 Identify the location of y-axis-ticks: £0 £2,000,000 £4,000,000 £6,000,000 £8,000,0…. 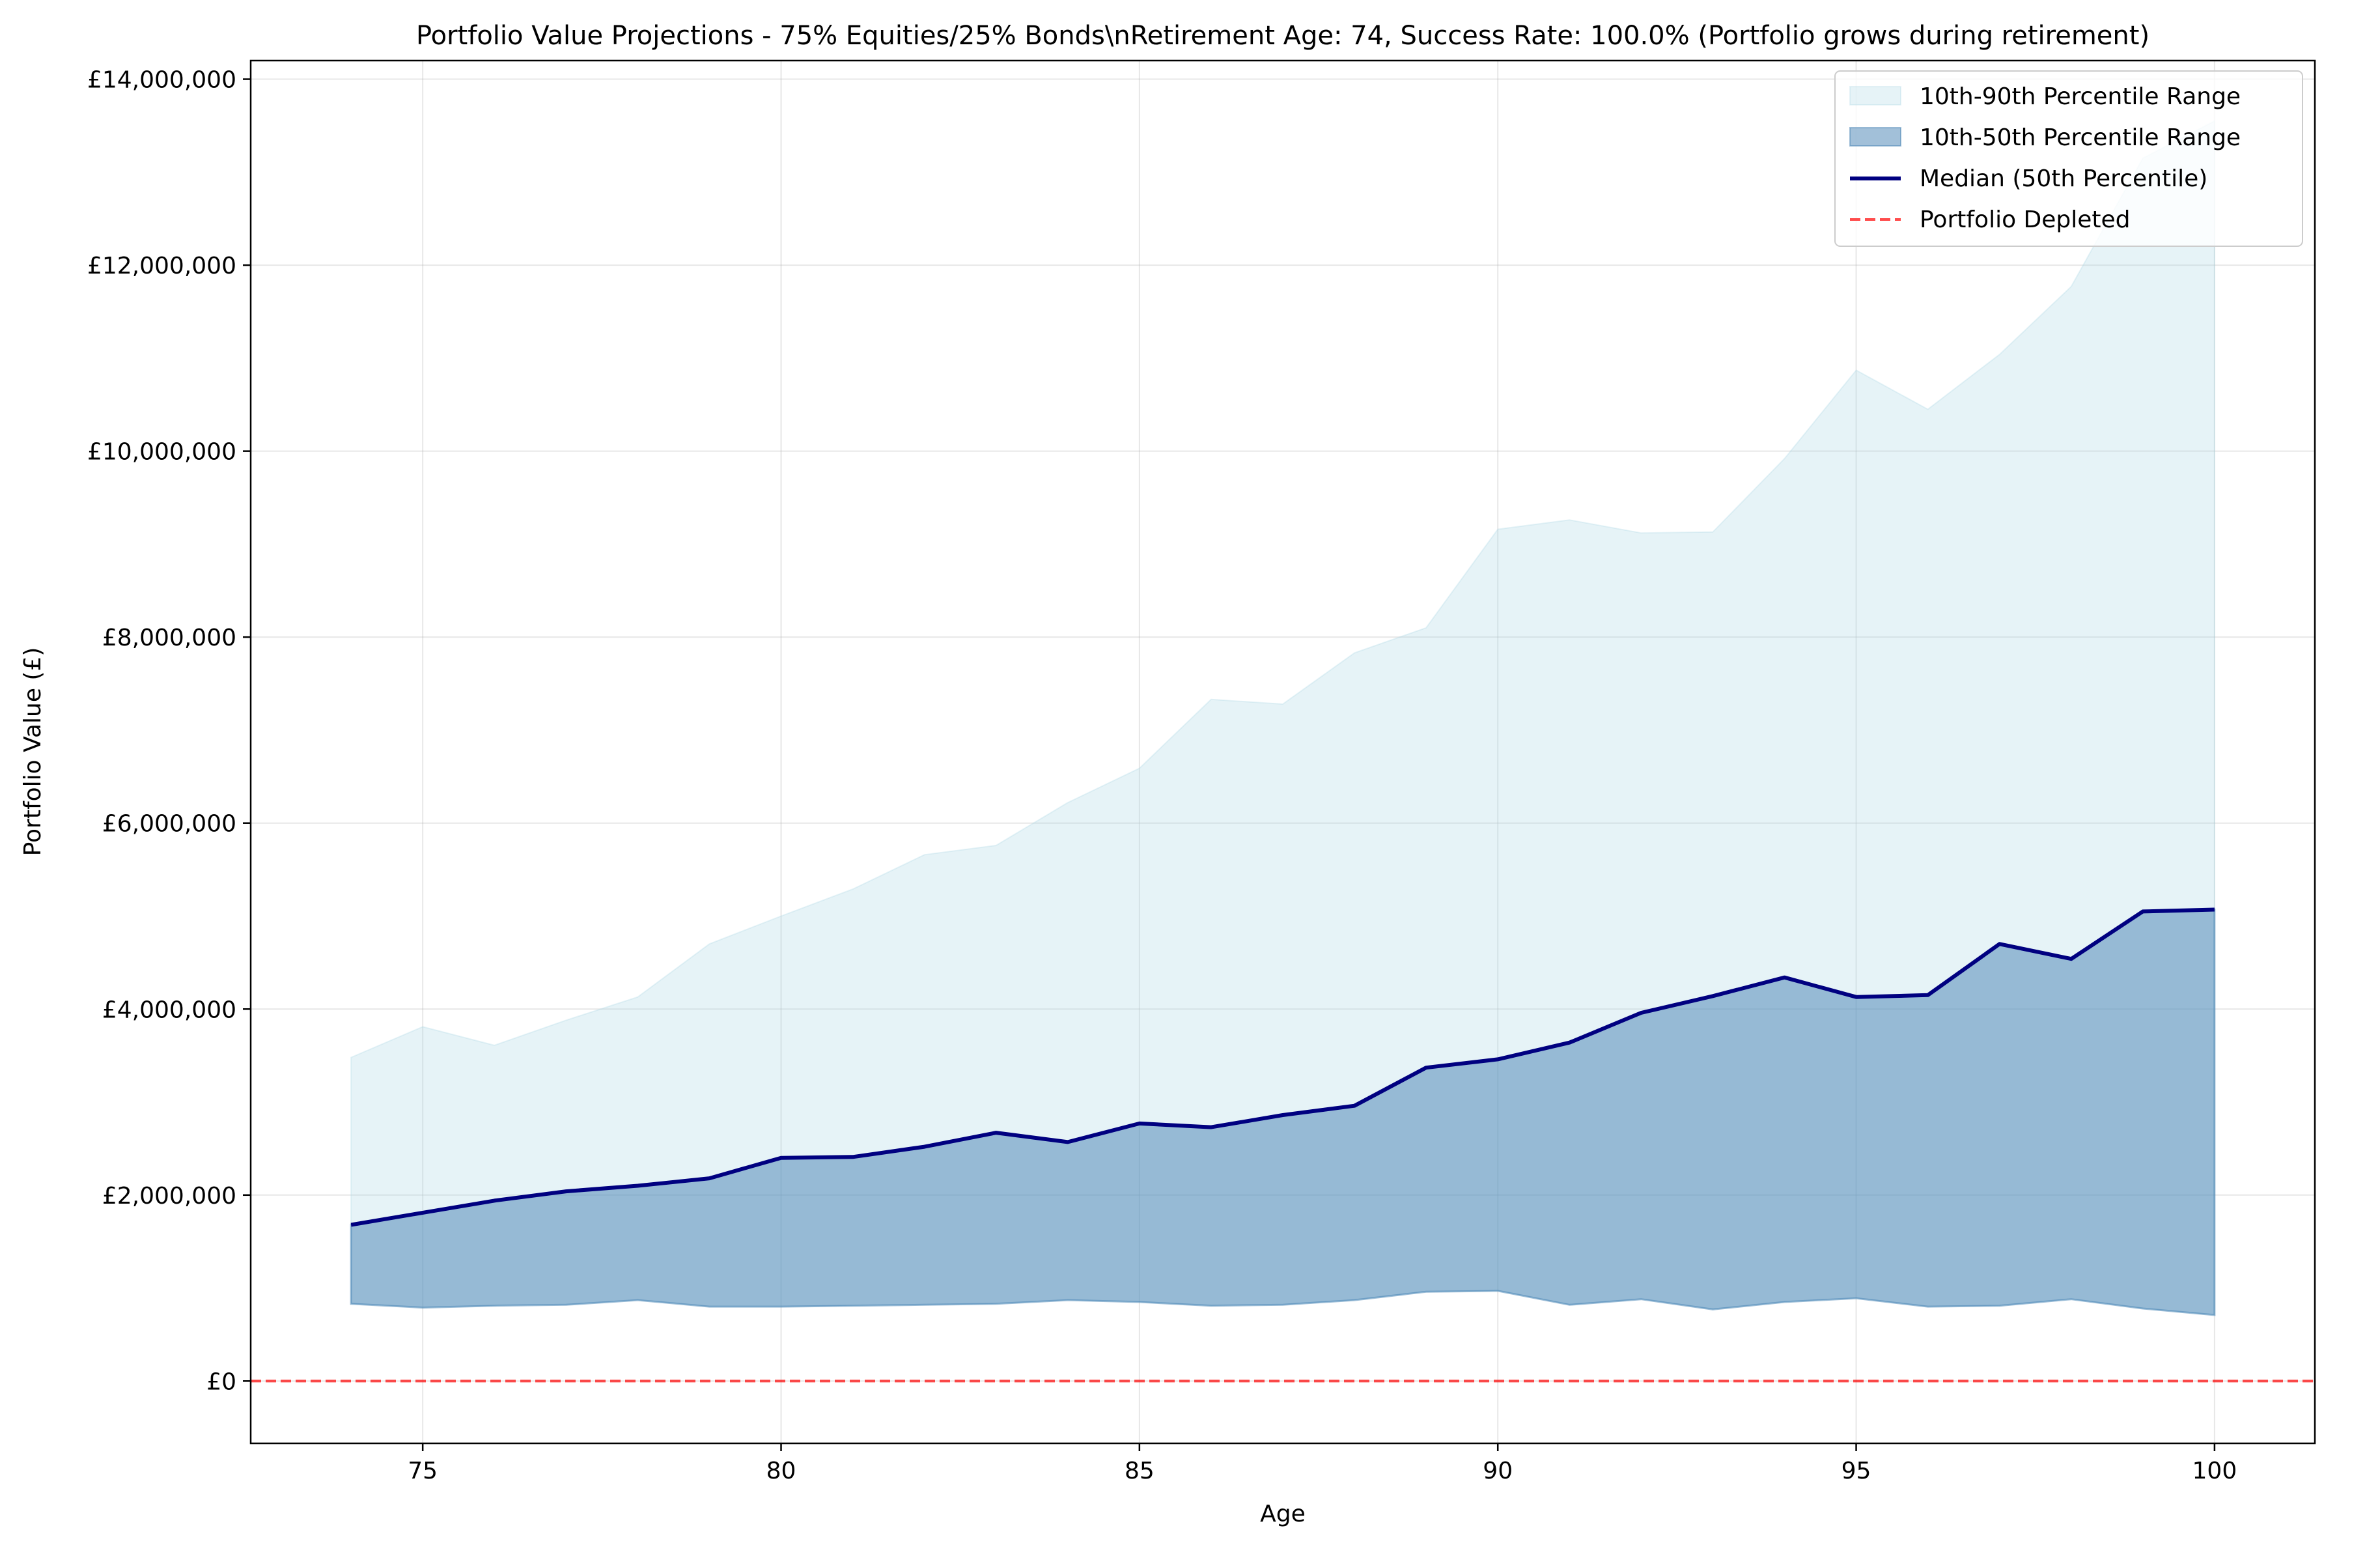
(169, 731).